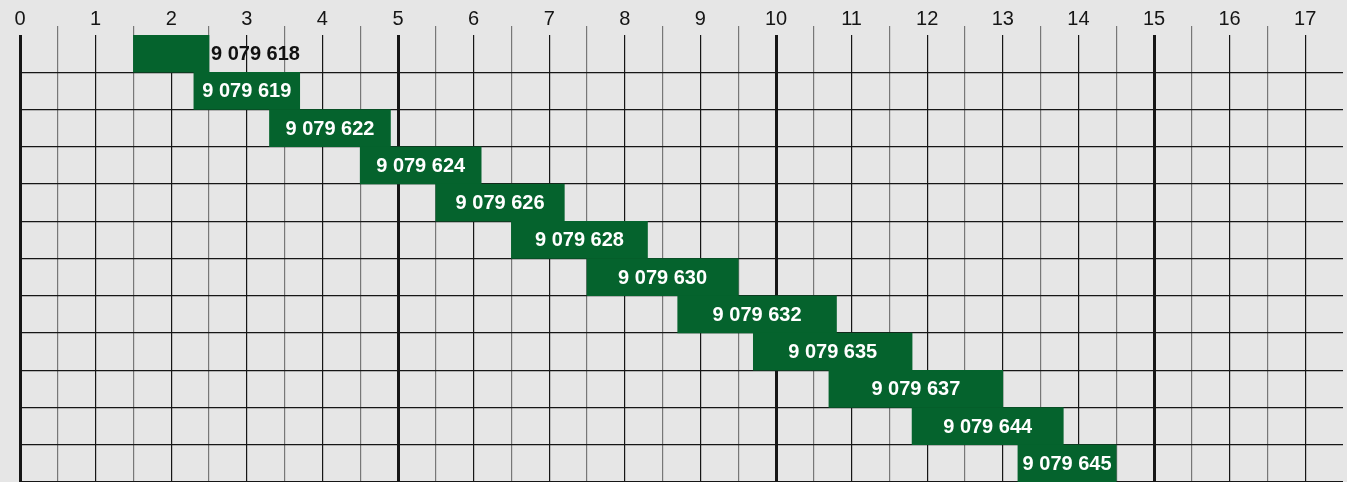  Describe the element at coordinates (1002, 17) in the screenshot. I see `x-tick-label: 13` at that location.